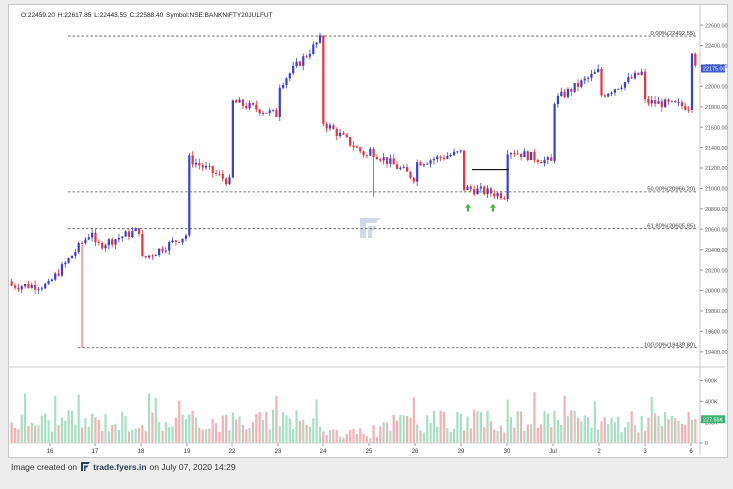 The height and width of the screenshot is (489, 733). What do you see at coordinates (599, 452) in the screenshot?
I see `x-tick-label: 2` at bounding box center [599, 452].